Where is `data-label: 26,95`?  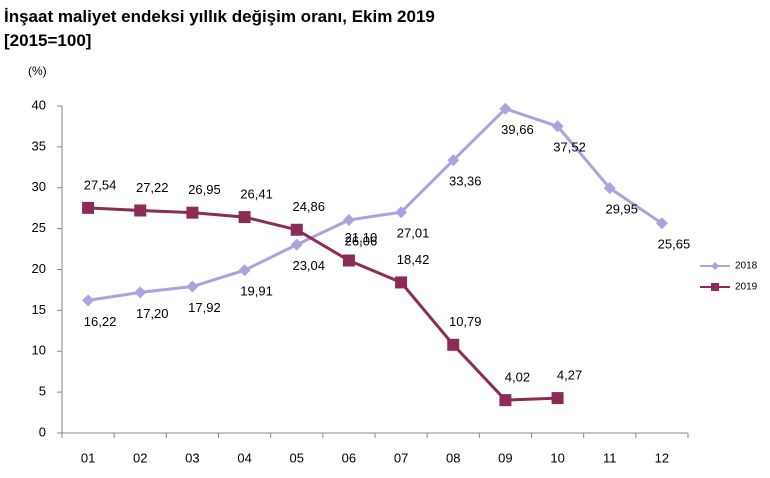
data-label: 26,95 is located at coordinates (204, 189).